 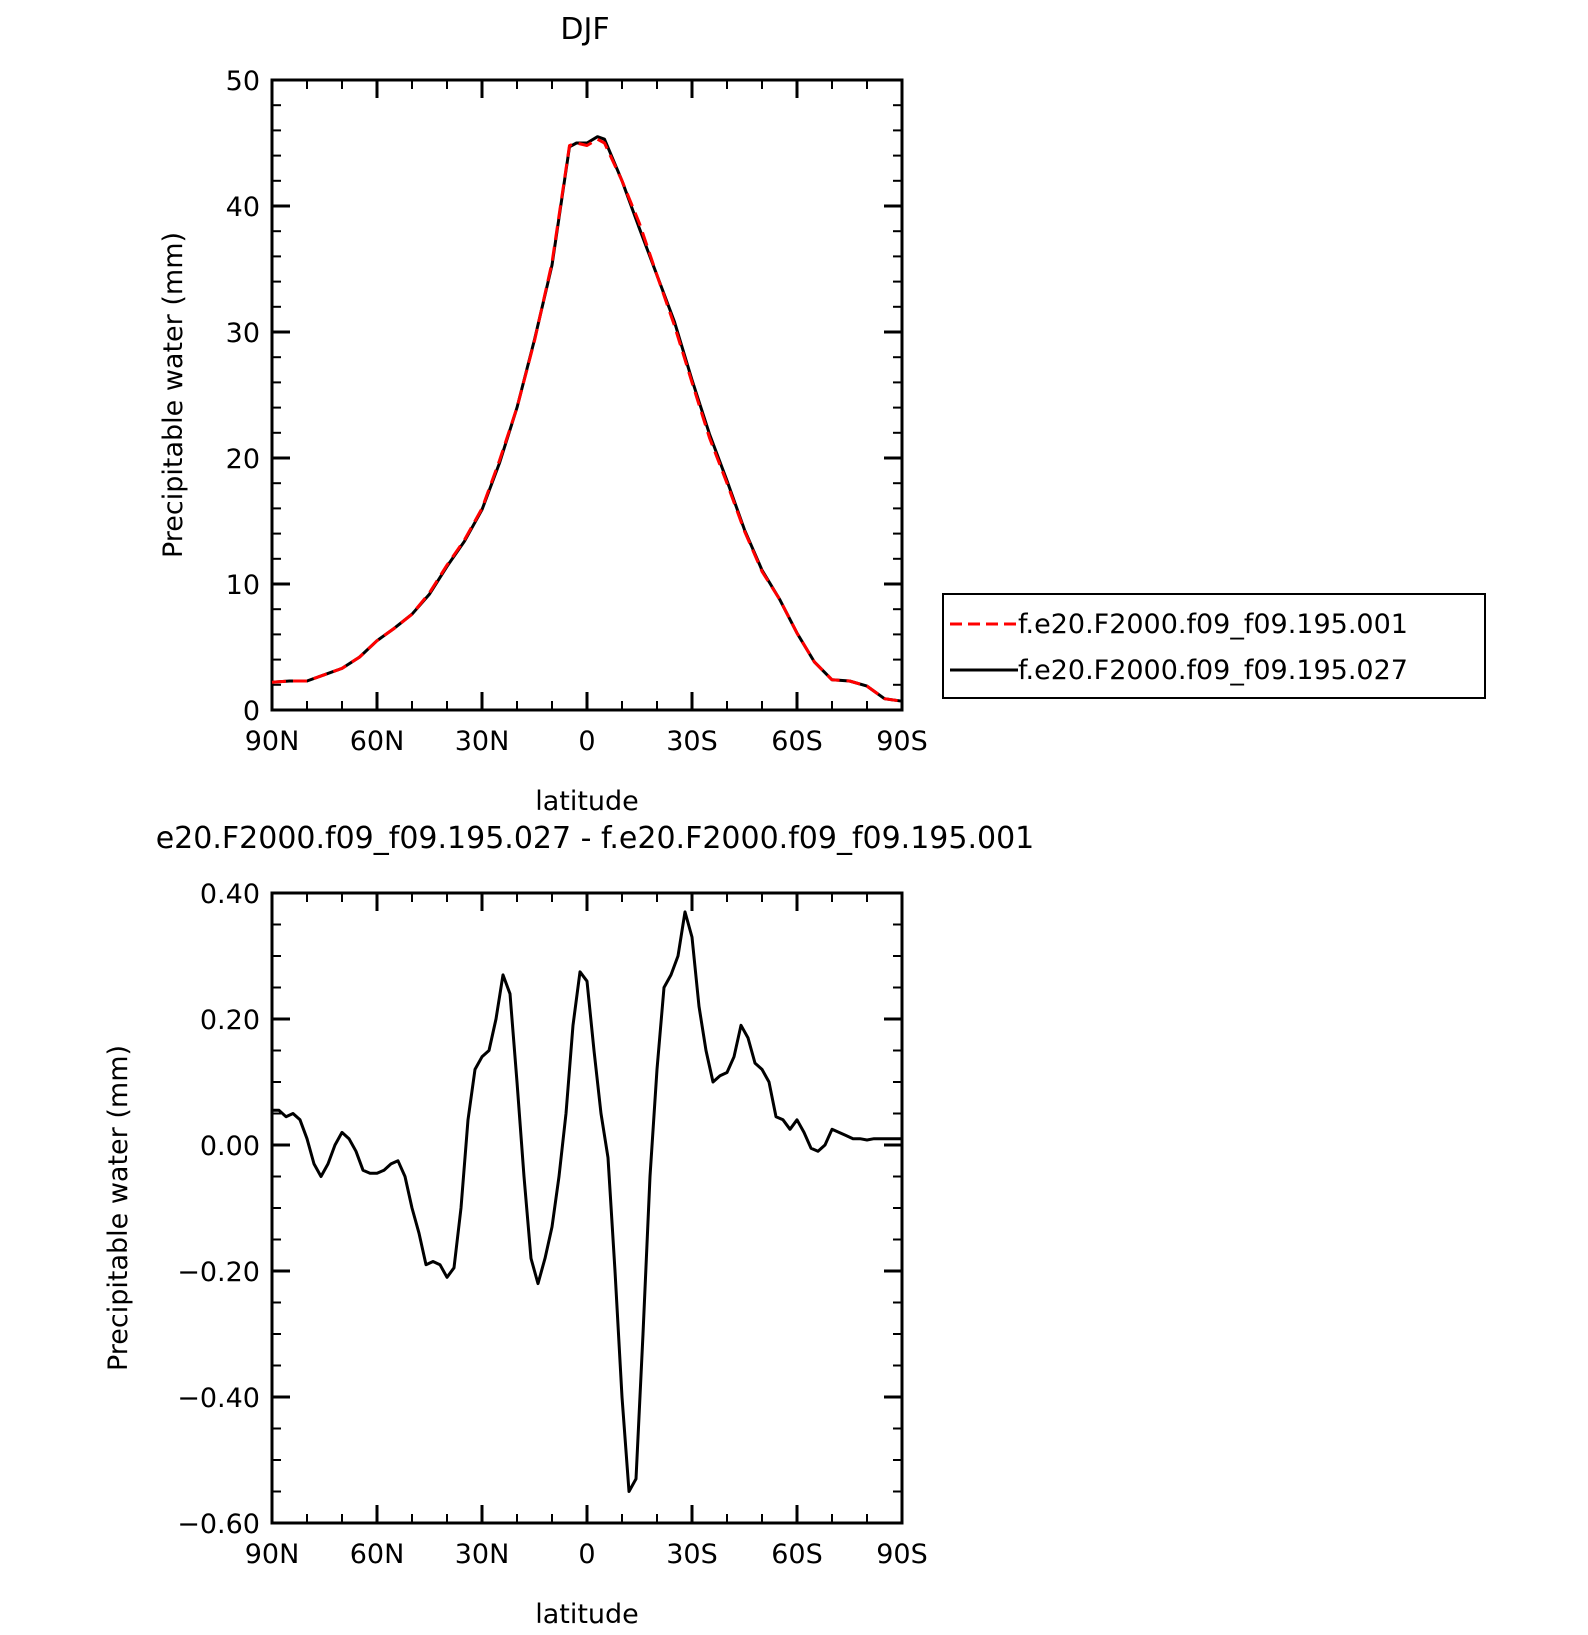 What do you see at coordinates (218, 1272) in the screenshot?
I see `y-tick-label: −0.20` at bounding box center [218, 1272].